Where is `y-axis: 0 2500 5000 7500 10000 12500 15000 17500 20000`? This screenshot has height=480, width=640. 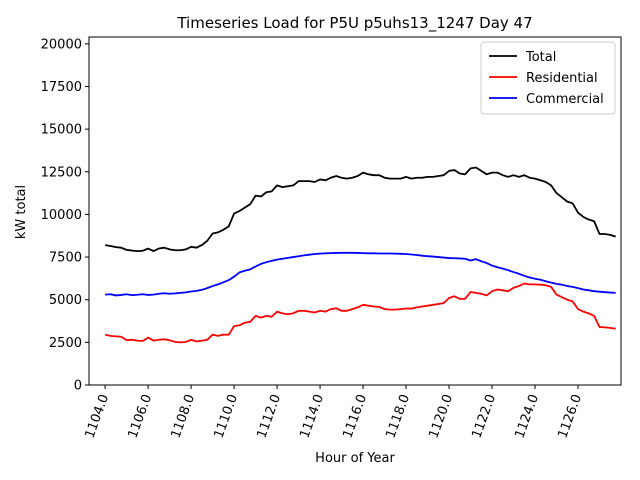
y-axis: 0 2500 5000 7500 10000 12500 15000 17500 20000 is located at coordinates (65, 215).